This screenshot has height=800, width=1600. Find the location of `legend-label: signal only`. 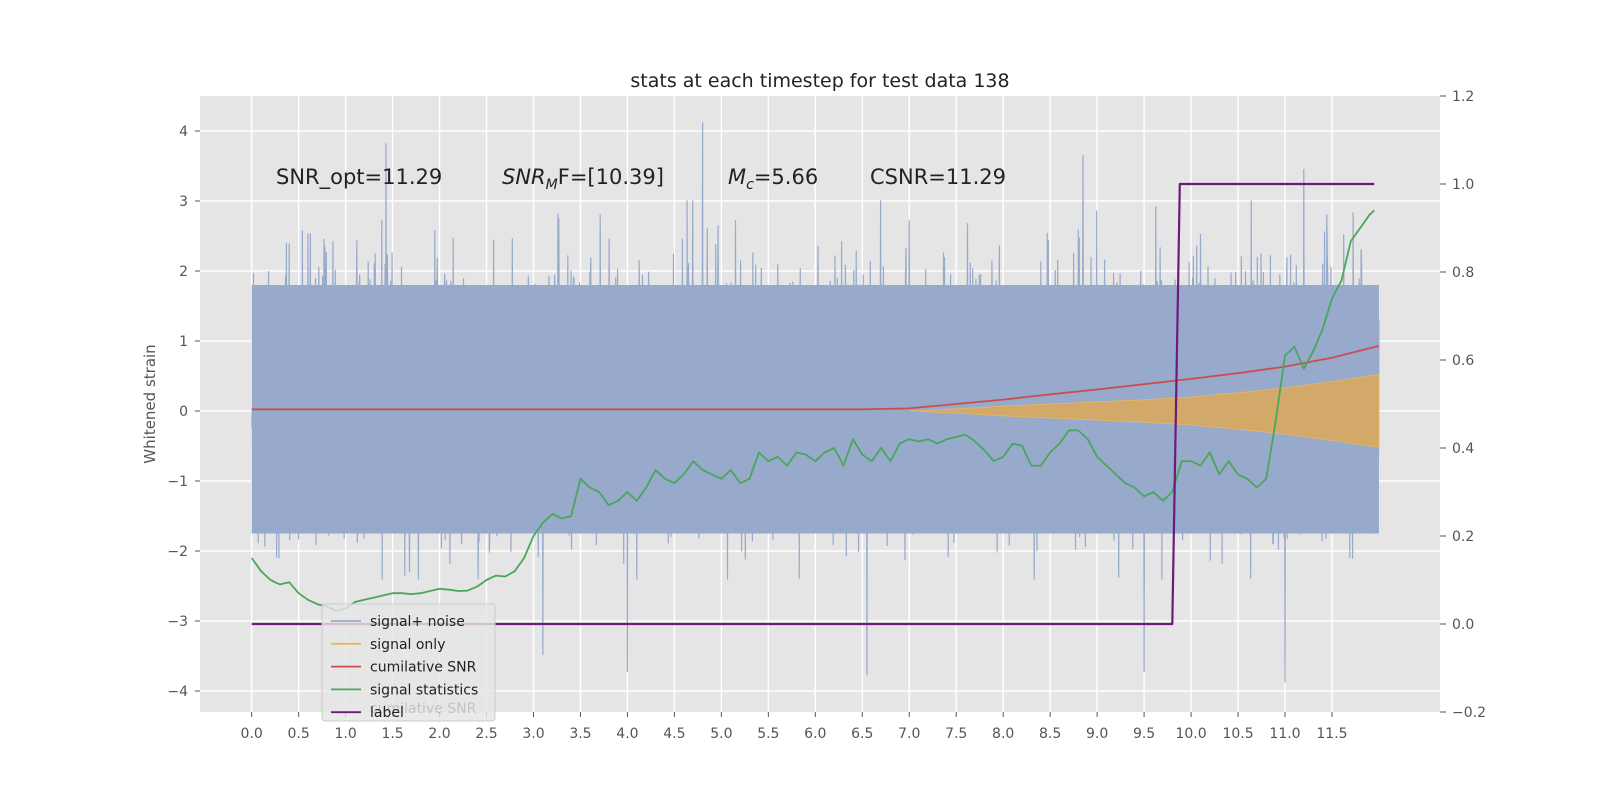

legend-label: signal only is located at coordinates (407, 645).